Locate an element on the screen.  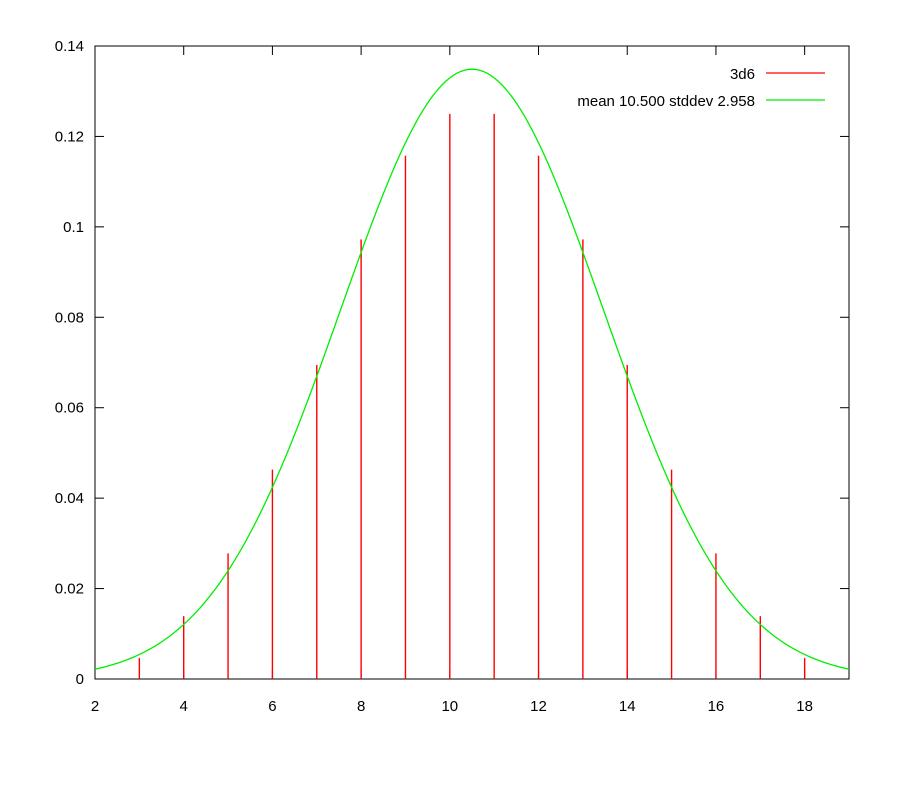
legend-label-normal-curve: mean 10.500 stddev 2.958 is located at coordinates (666, 101).